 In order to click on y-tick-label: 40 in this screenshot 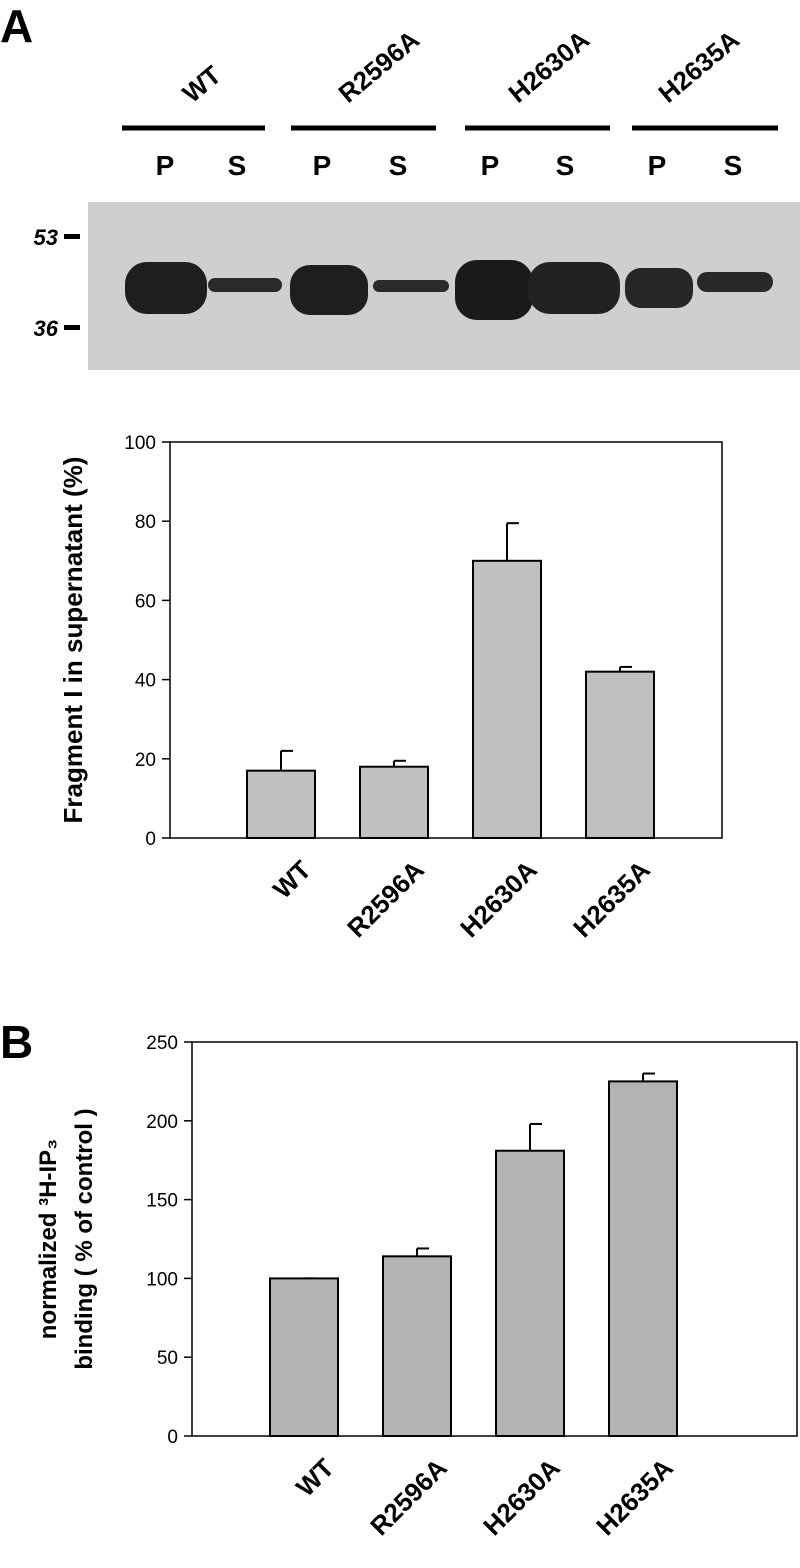, I will do `click(145, 681)`.